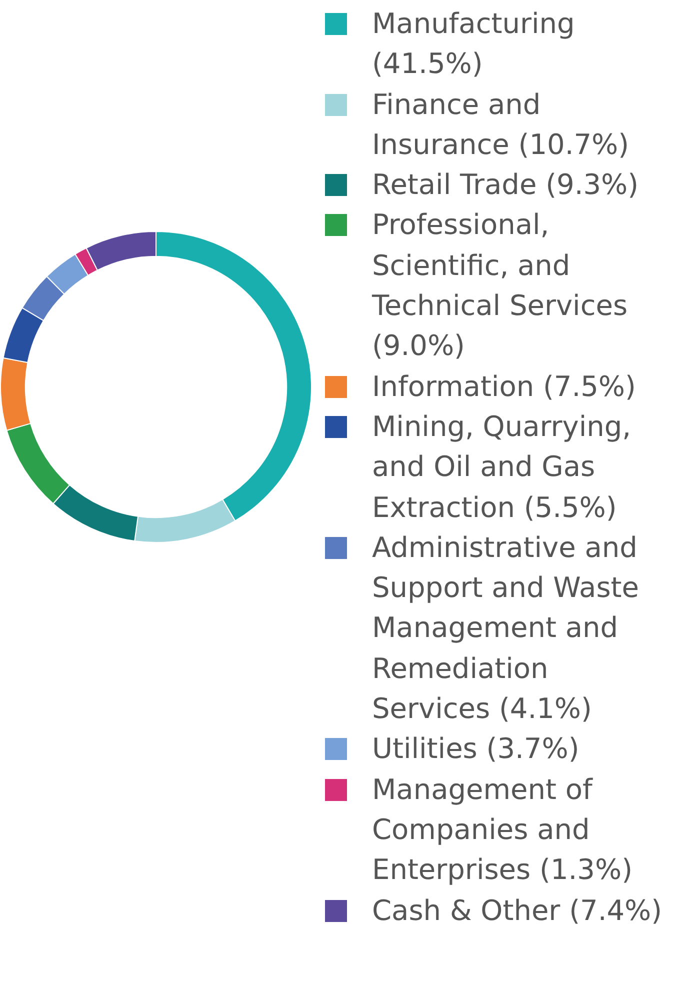 The width and height of the screenshot is (675, 988). What do you see at coordinates (473, 23) in the screenshot?
I see `legend-label: Manufacturing` at bounding box center [473, 23].